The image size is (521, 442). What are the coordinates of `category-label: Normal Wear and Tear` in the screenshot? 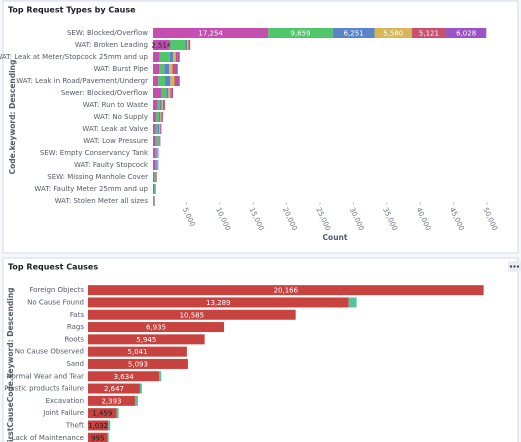 It's located at (45, 376).